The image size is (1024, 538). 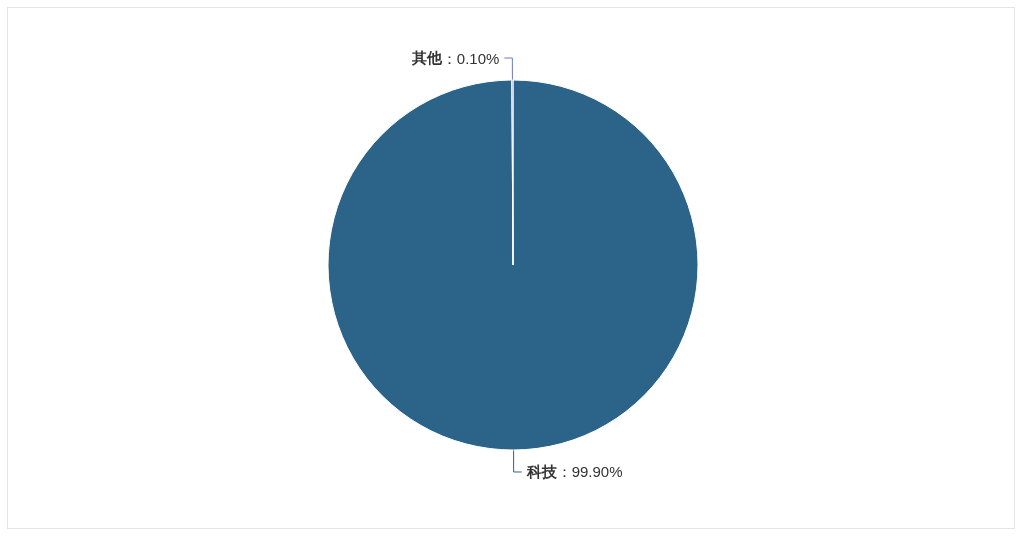 What do you see at coordinates (541, 472) in the screenshot?
I see `slice-label: 科技` at bounding box center [541, 472].